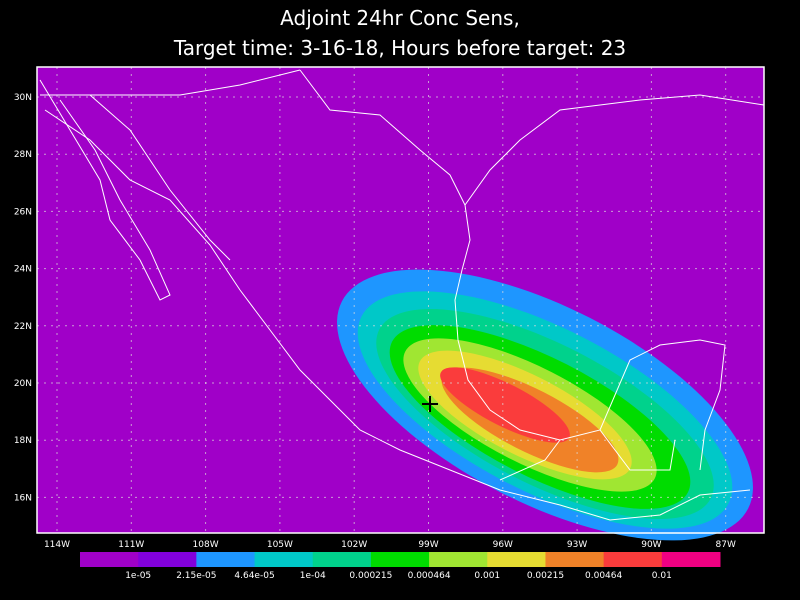 Image resolution: width=800 pixels, height=600 pixels. Describe the element at coordinates (428, 545) in the screenshot. I see `lon-label: 99W` at that location.